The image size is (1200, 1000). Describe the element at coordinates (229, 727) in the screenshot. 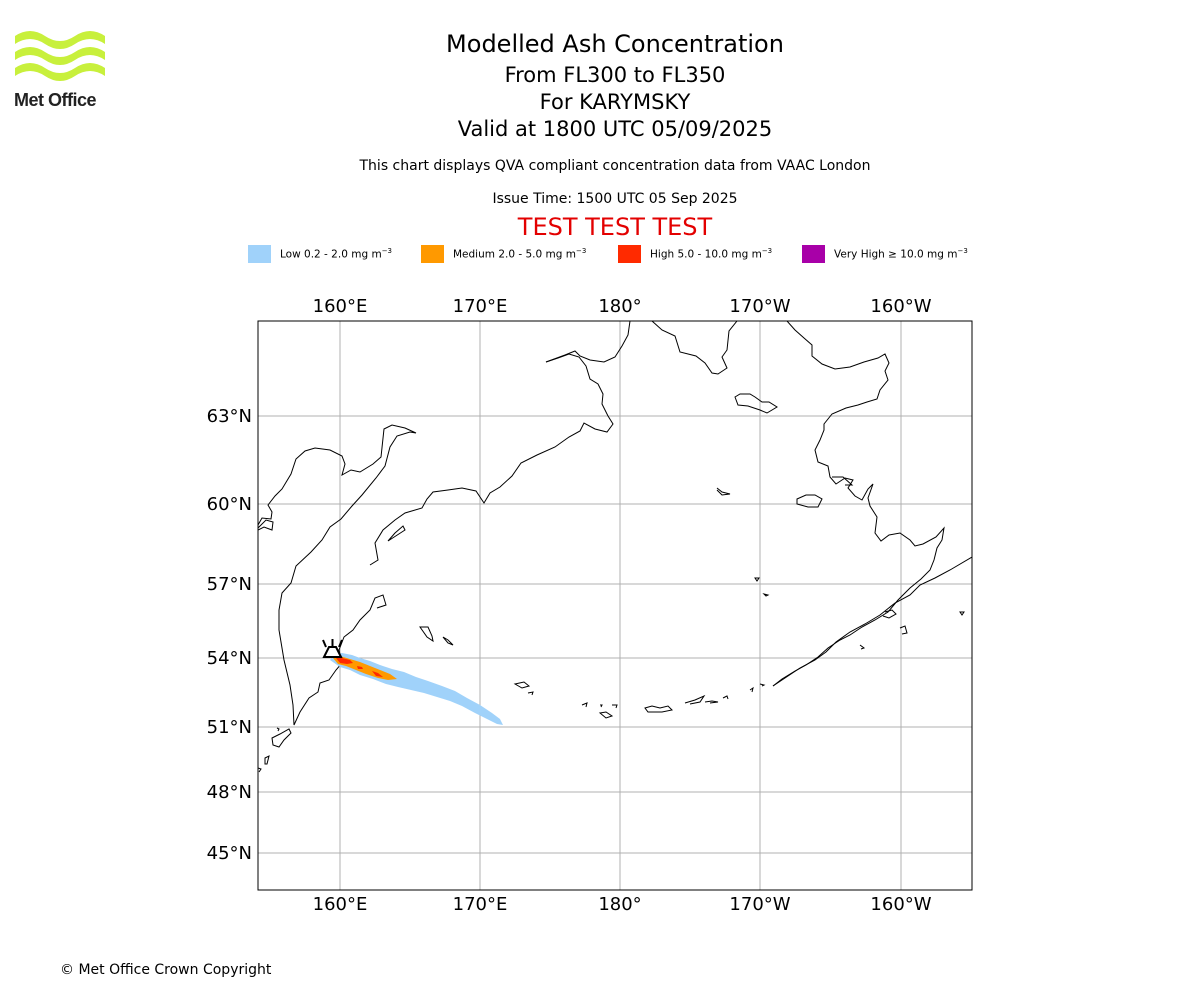

I see `lat-label: 51°N` at that location.